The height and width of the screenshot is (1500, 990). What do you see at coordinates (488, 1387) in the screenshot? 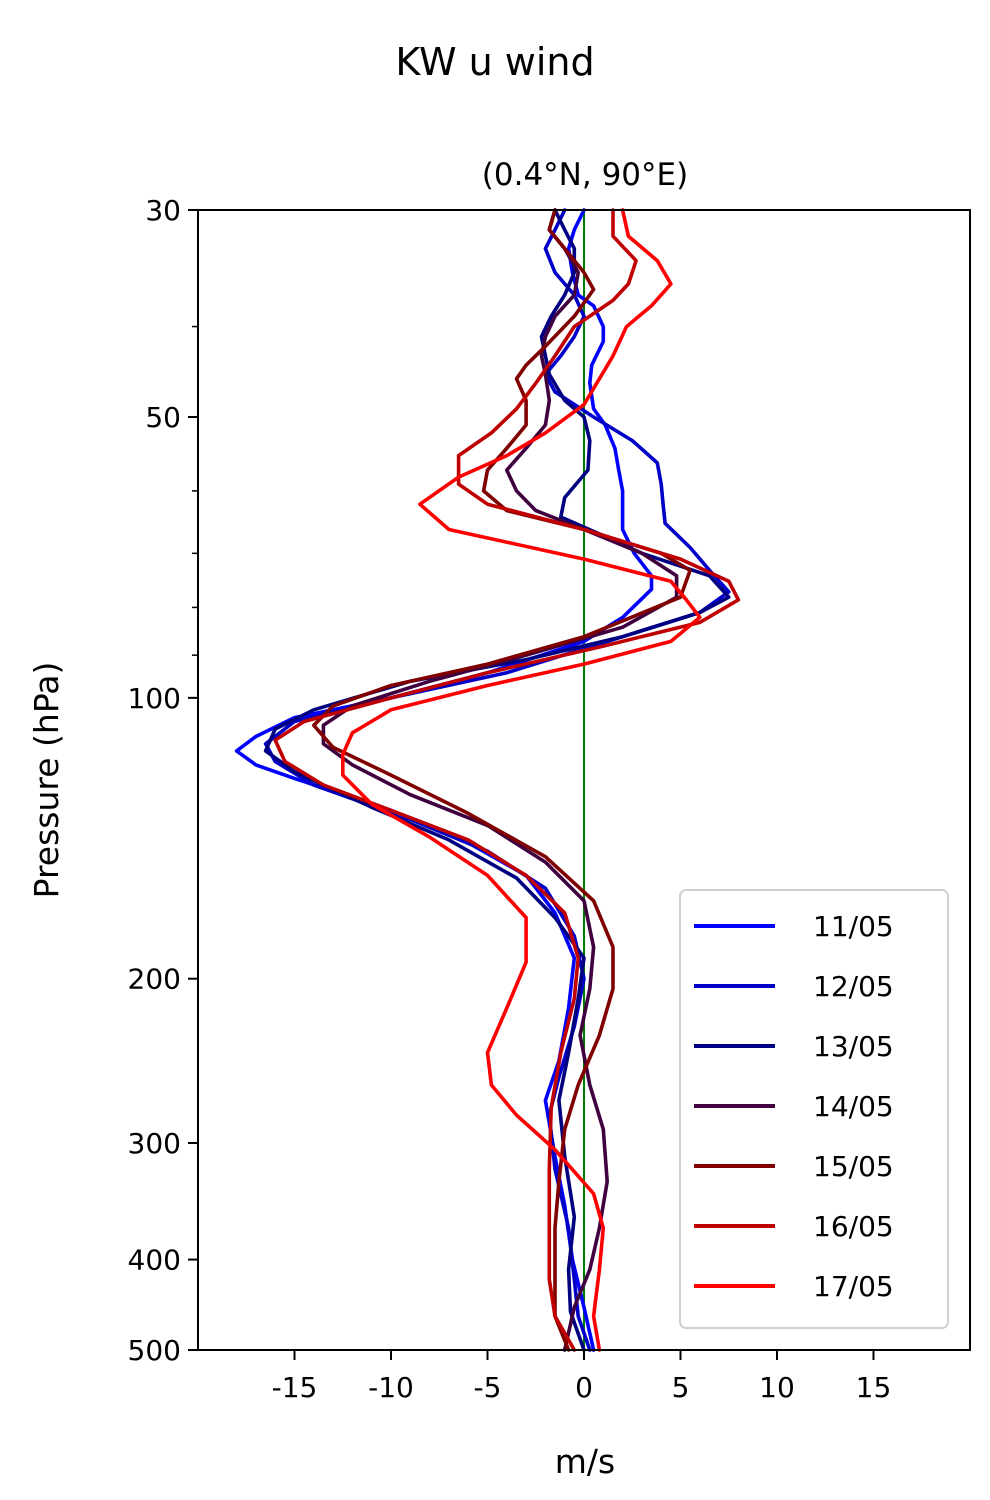
I see `x-tick-label: -5` at bounding box center [488, 1387].